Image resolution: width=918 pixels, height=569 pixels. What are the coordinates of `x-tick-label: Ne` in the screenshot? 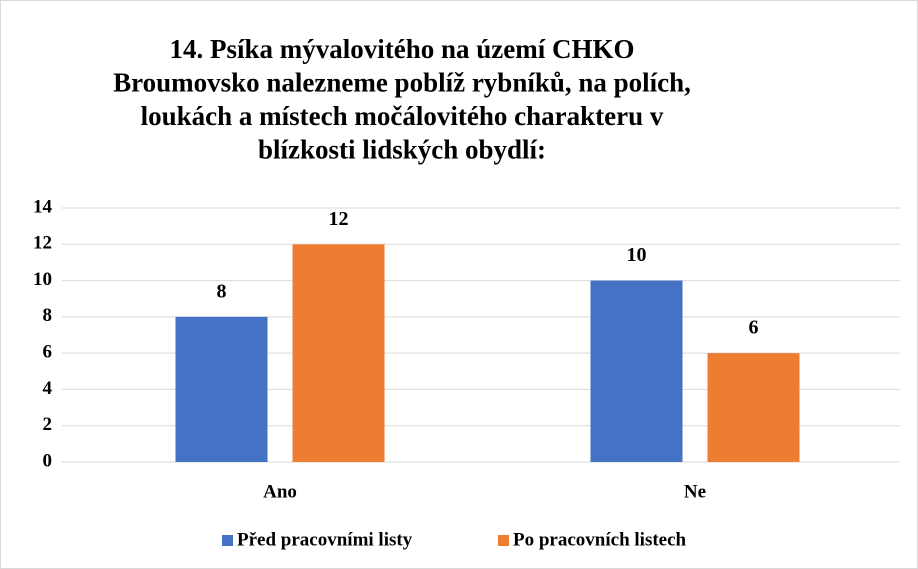 It's located at (695, 491).